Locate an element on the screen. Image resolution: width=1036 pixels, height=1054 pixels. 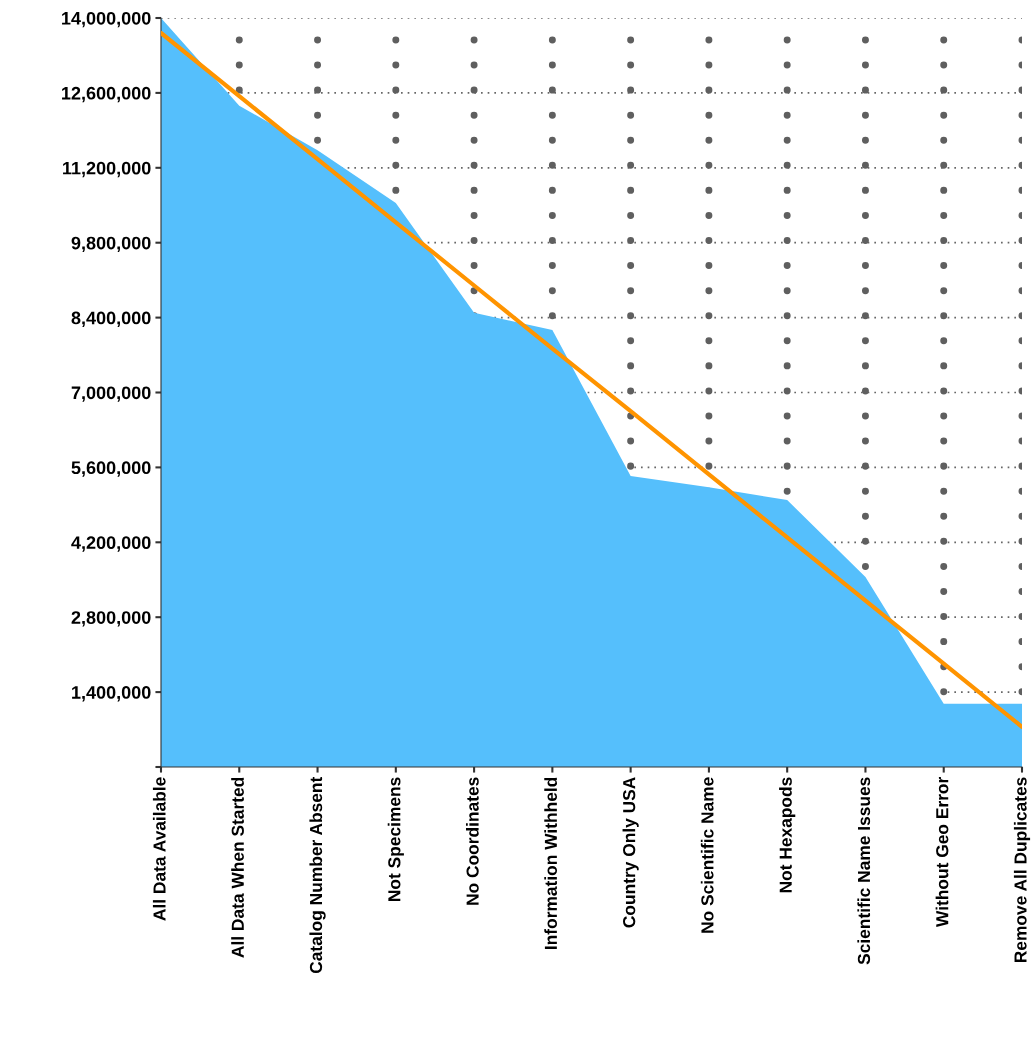
y-tick-label: 2,800,000 is located at coordinates (111, 619).